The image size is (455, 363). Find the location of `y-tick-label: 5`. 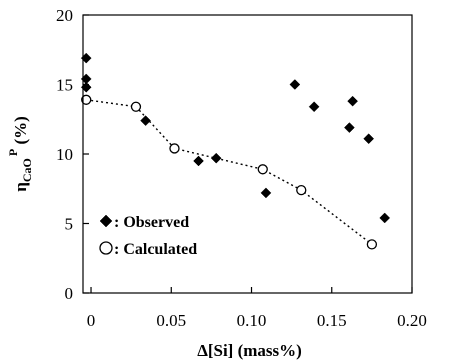

y-tick-label: 5 is located at coordinates (69, 224).